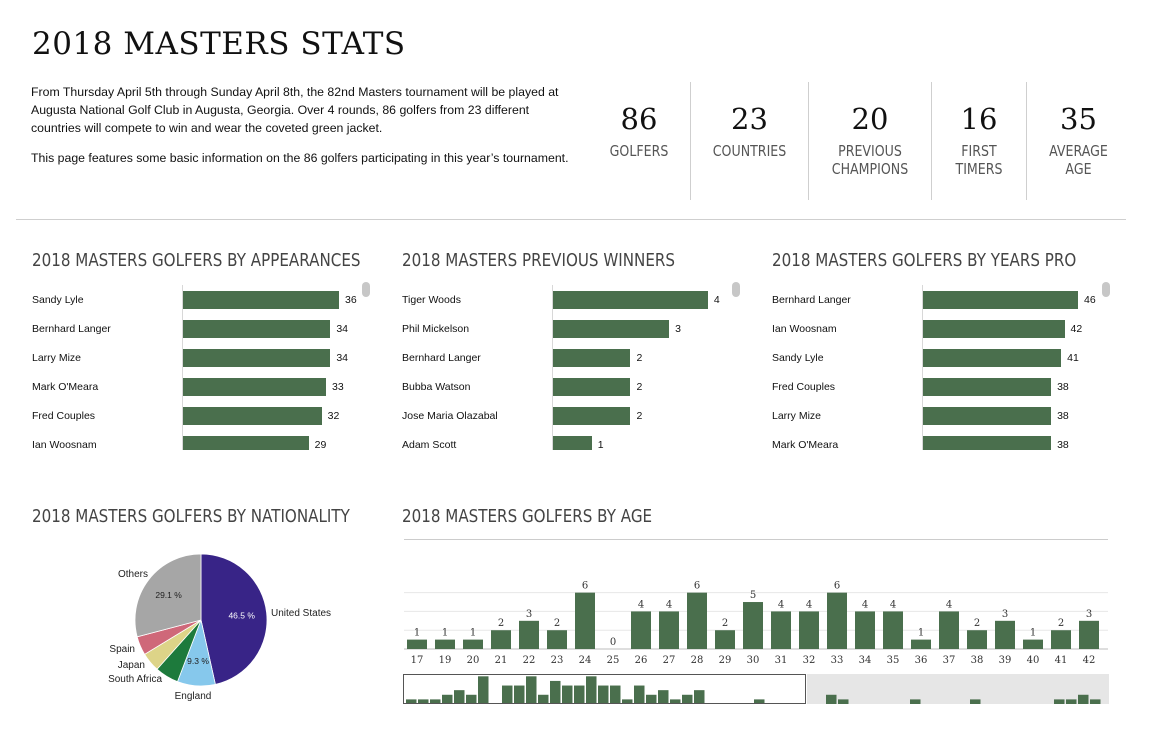 The image size is (1153, 737). What do you see at coordinates (1061, 660) in the screenshot?
I see `age-tick-label: 41` at bounding box center [1061, 660].